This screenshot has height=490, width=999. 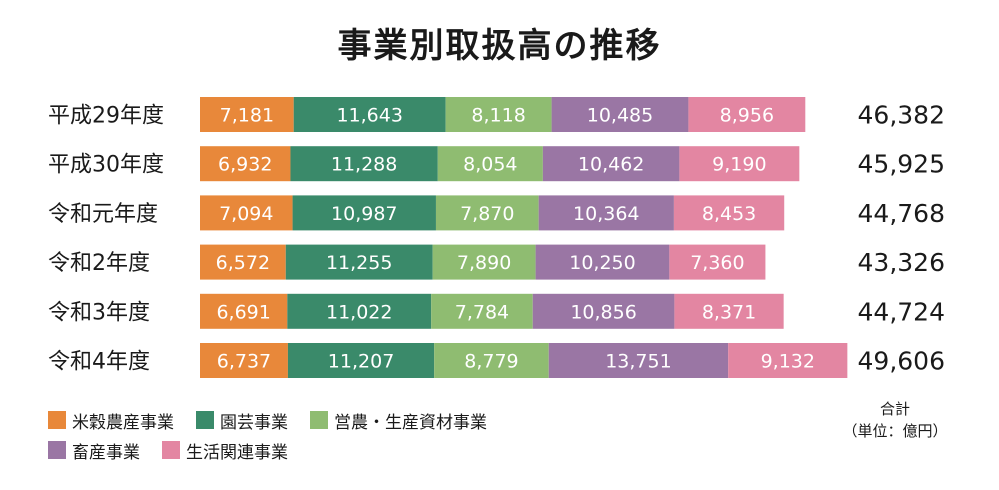 I want to click on bar-value-label: 8,453, so click(x=729, y=214).